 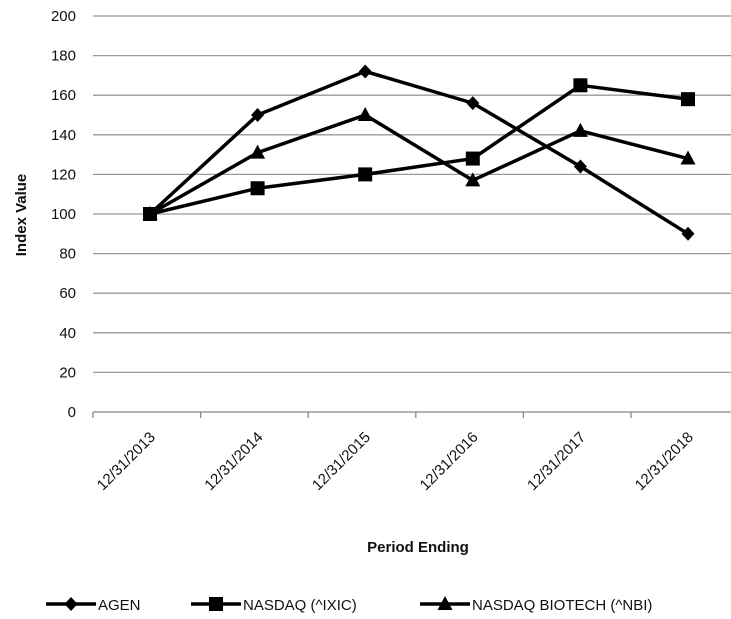 I want to click on y-tick-label: 100, so click(x=63, y=214).